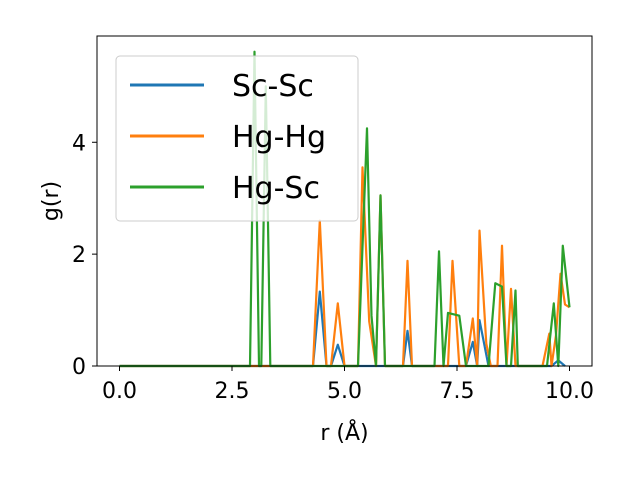 This screenshot has height=480, width=640. I want to click on x-tick-label: 7.5, so click(457, 391).